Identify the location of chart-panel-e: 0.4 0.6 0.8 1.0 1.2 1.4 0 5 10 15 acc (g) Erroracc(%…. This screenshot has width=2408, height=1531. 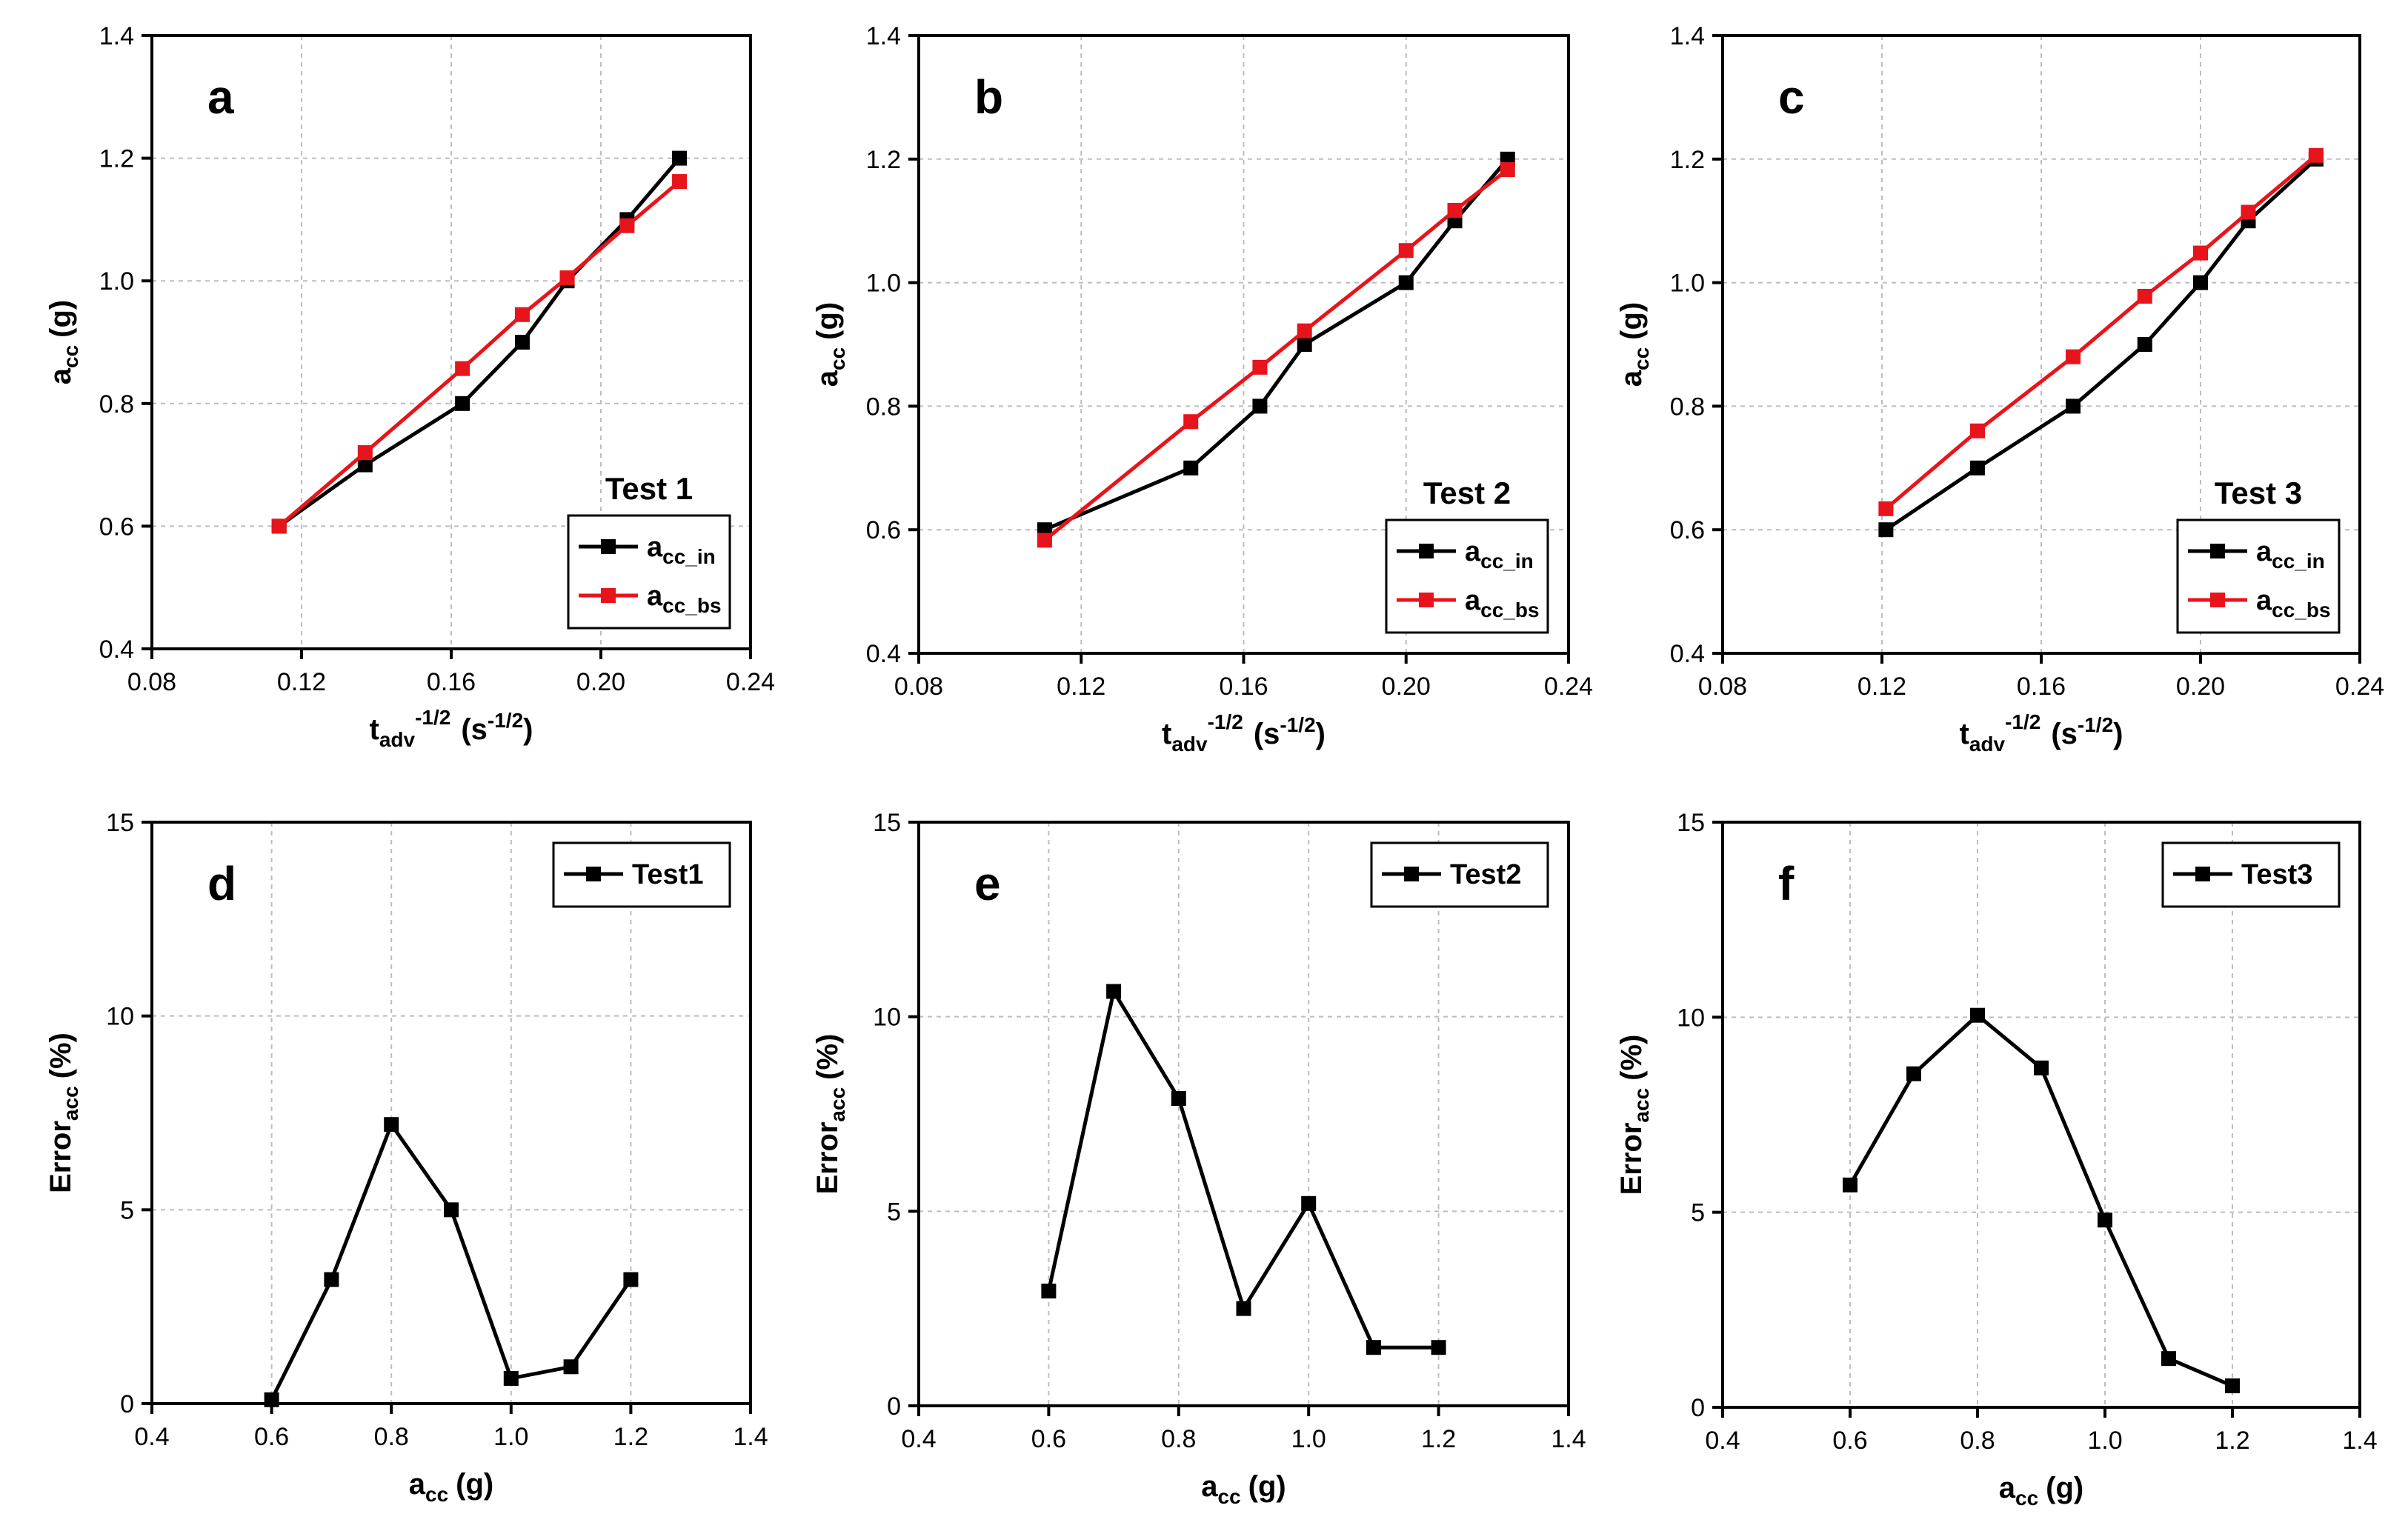
(1198, 1158).